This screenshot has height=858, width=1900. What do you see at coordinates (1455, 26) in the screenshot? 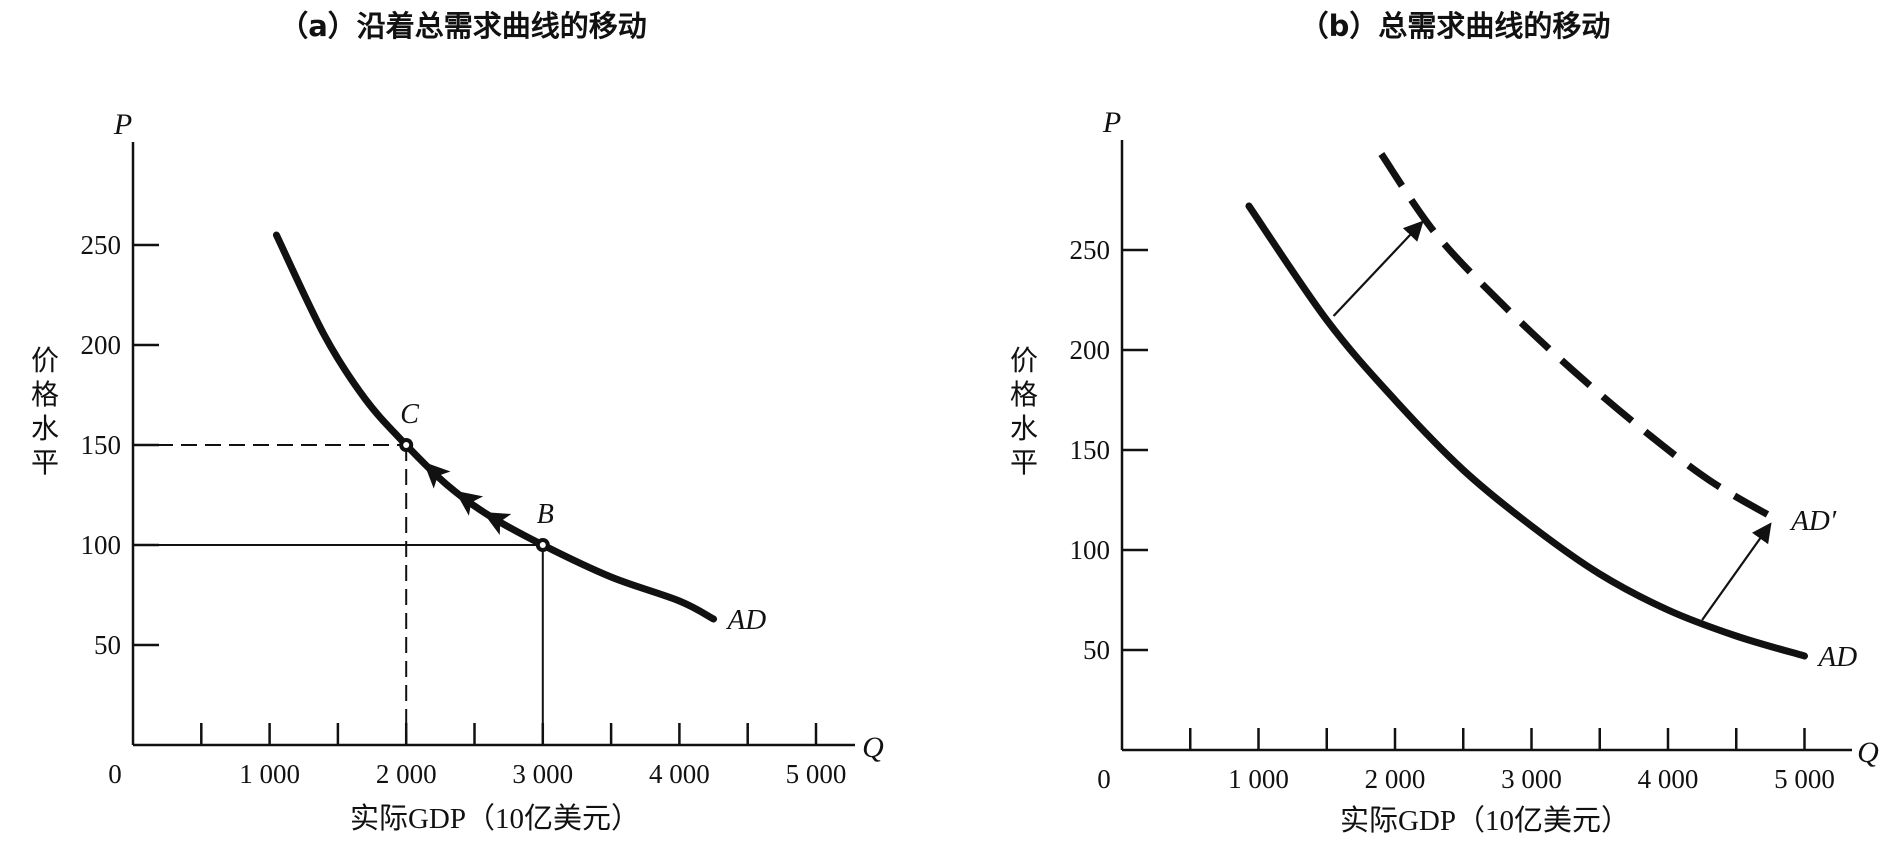
I see `chart-title: （b）总需求曲线的移动` at bounding box center [1455, 26].